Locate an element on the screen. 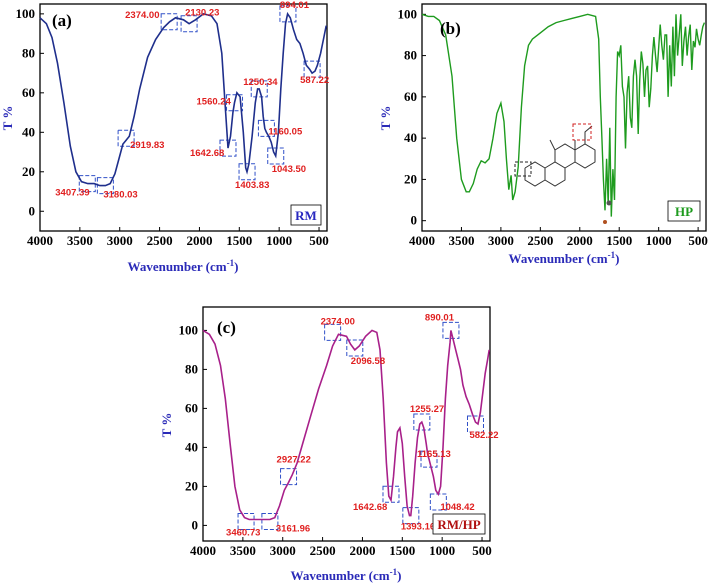  peak-label: 3180.03 is located at coordinates (120, 195).